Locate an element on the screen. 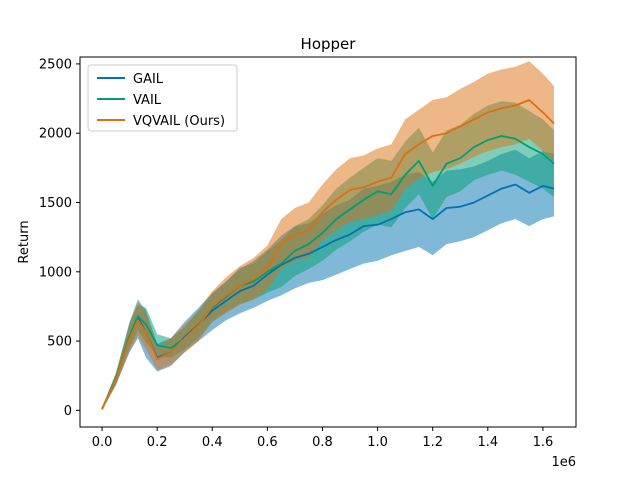 This screenshot has height=480, width=640. x-tick-label: 0.8 is located at coordinates (322, 442).